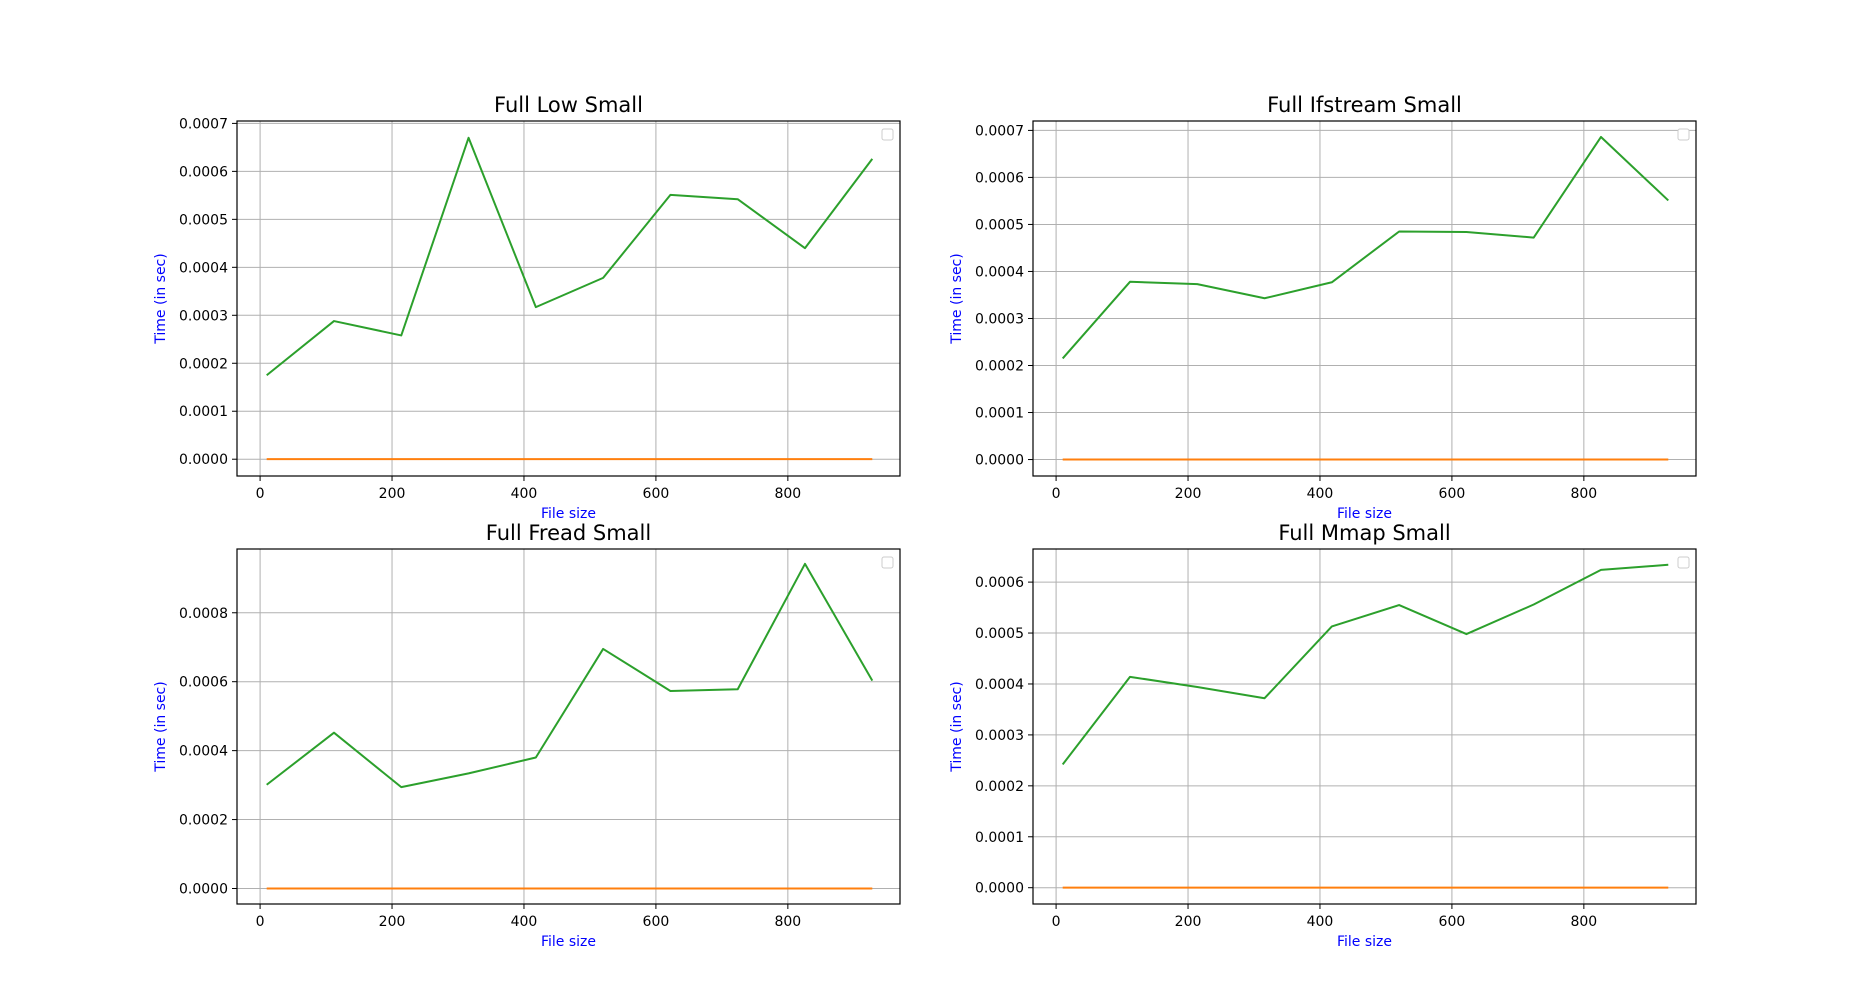 Image resolution: width=1860 pixels, height=1003 pixels. Describe the element at coordinates (568, 105) in the screenshot. I see `chart-title: Full Low Small` at that location.